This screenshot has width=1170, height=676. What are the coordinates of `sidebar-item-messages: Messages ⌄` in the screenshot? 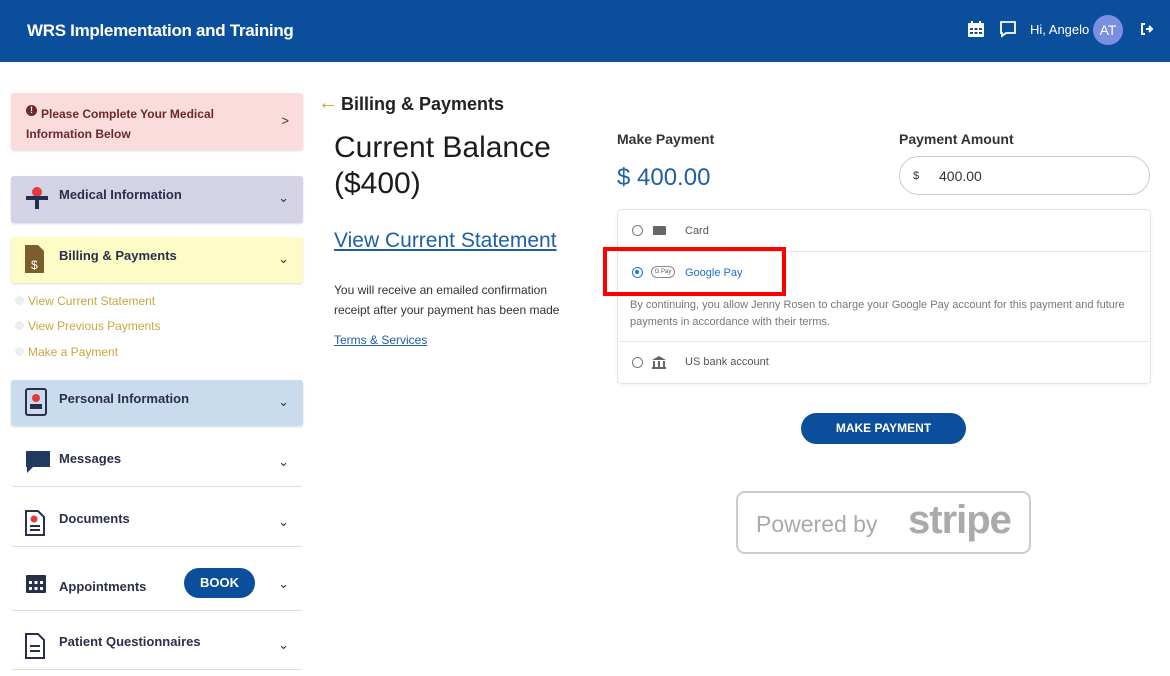 It's located at (157, 463).